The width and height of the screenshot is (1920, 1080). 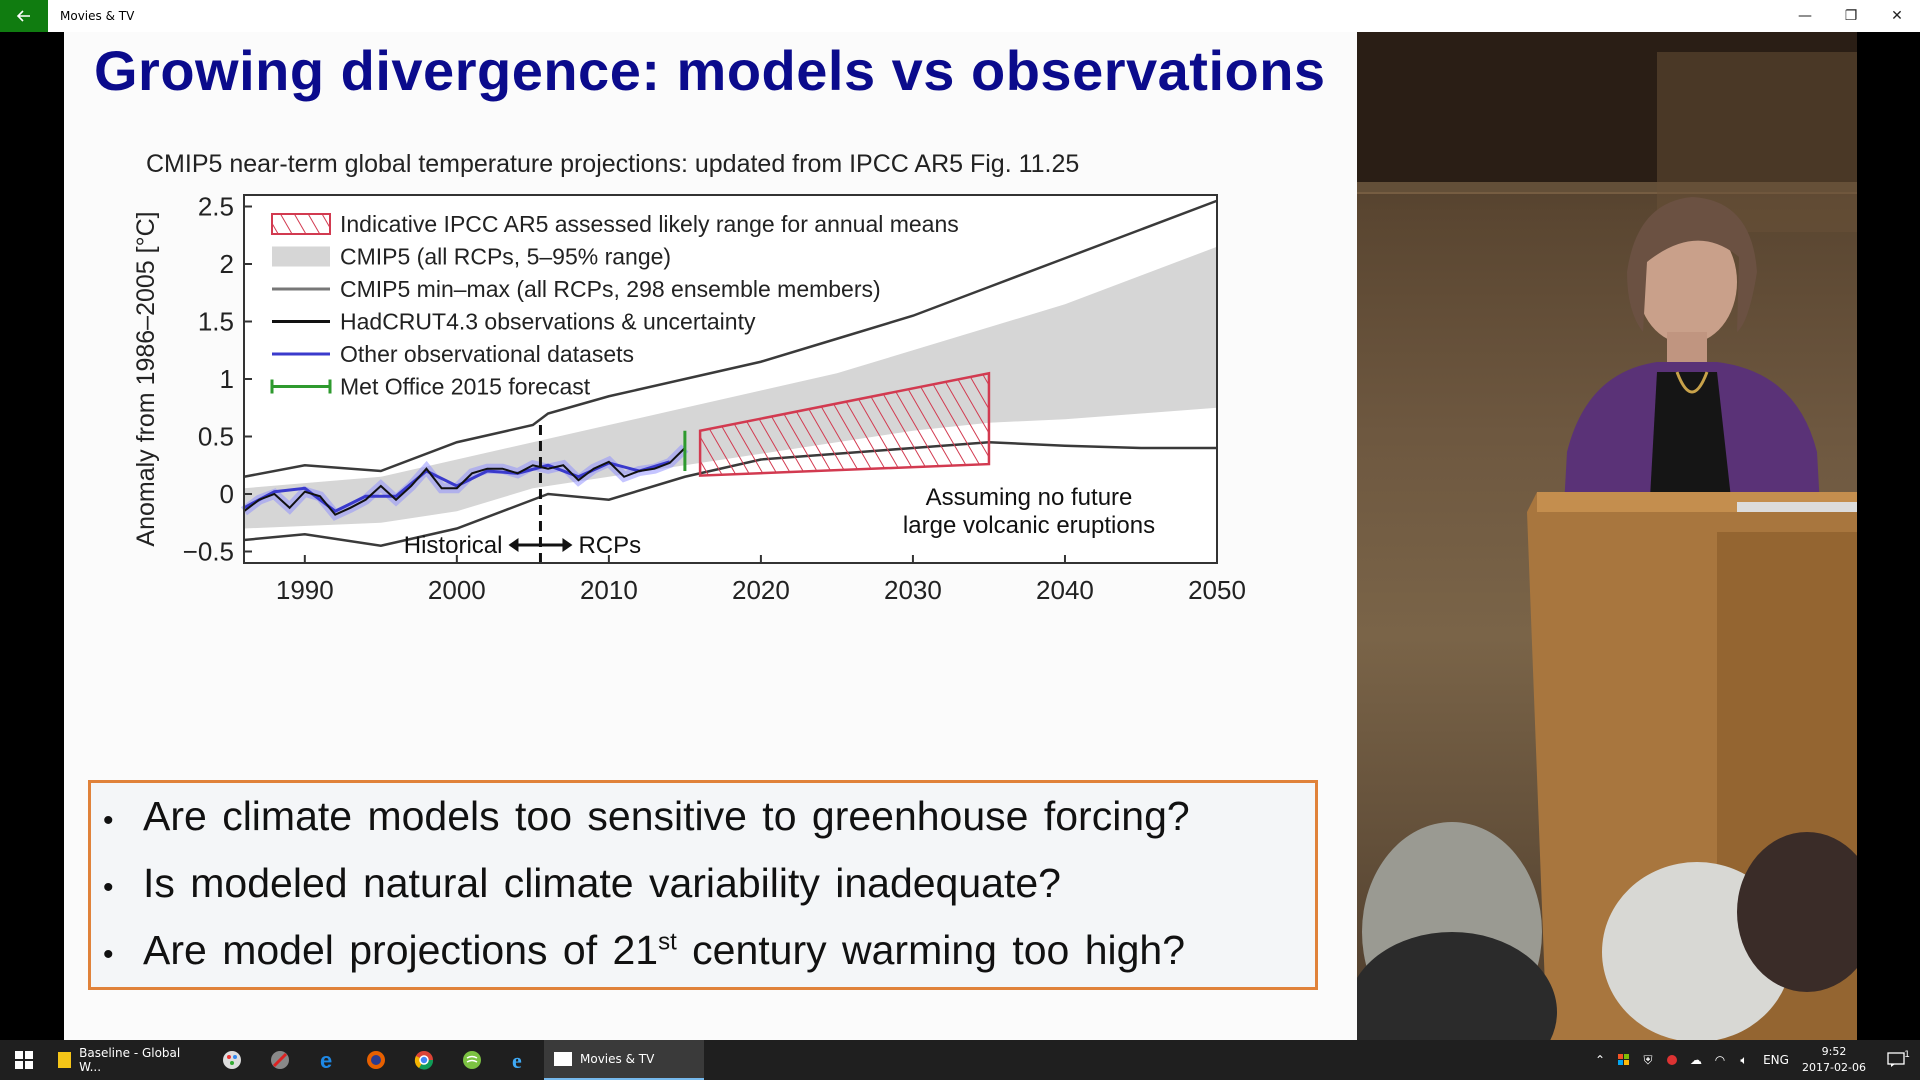 I want to click on x-tick-label: 1990, so click(x=305, y=590).